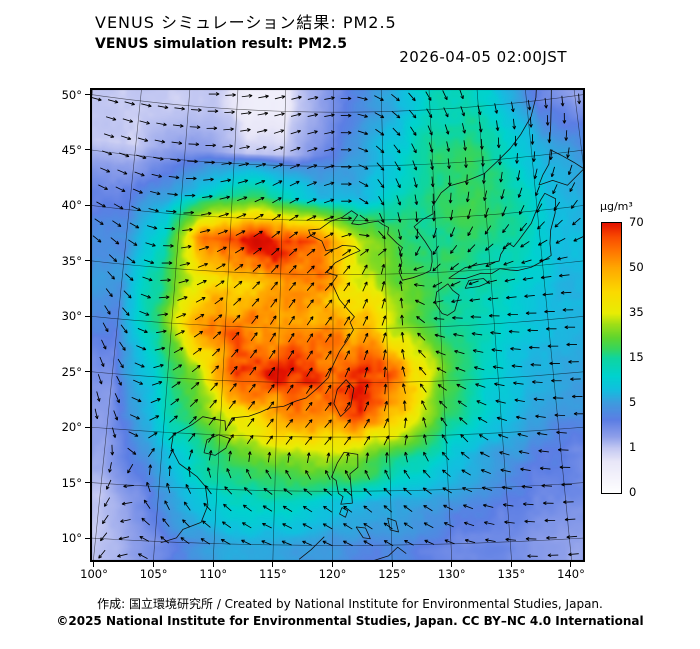  I want to click on x-tick-label: 115°, so click(273, 574).